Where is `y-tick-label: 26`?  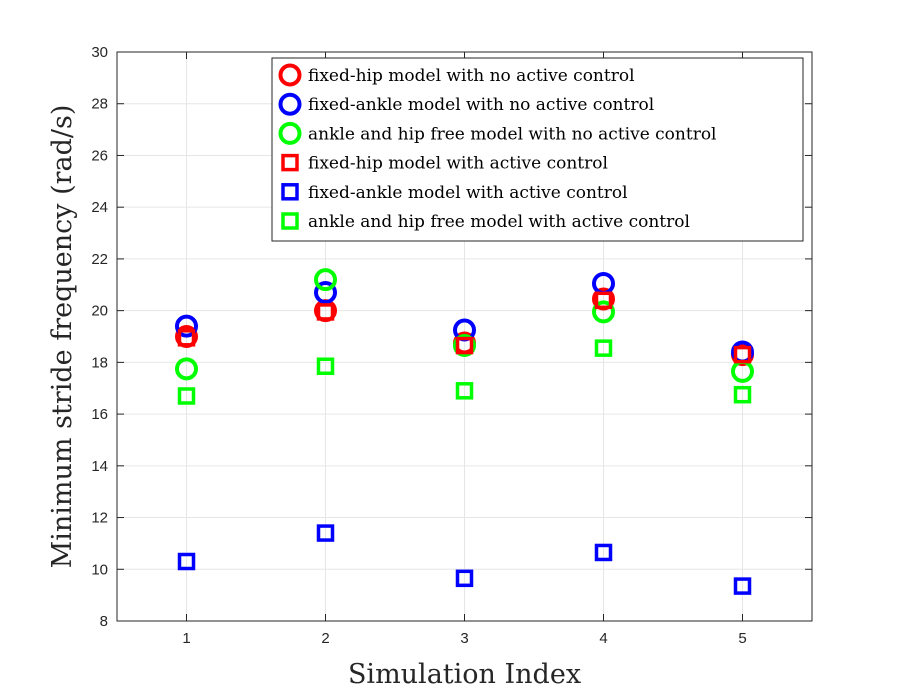 y-tick-label: 26 is located at coordinates (99, 155).